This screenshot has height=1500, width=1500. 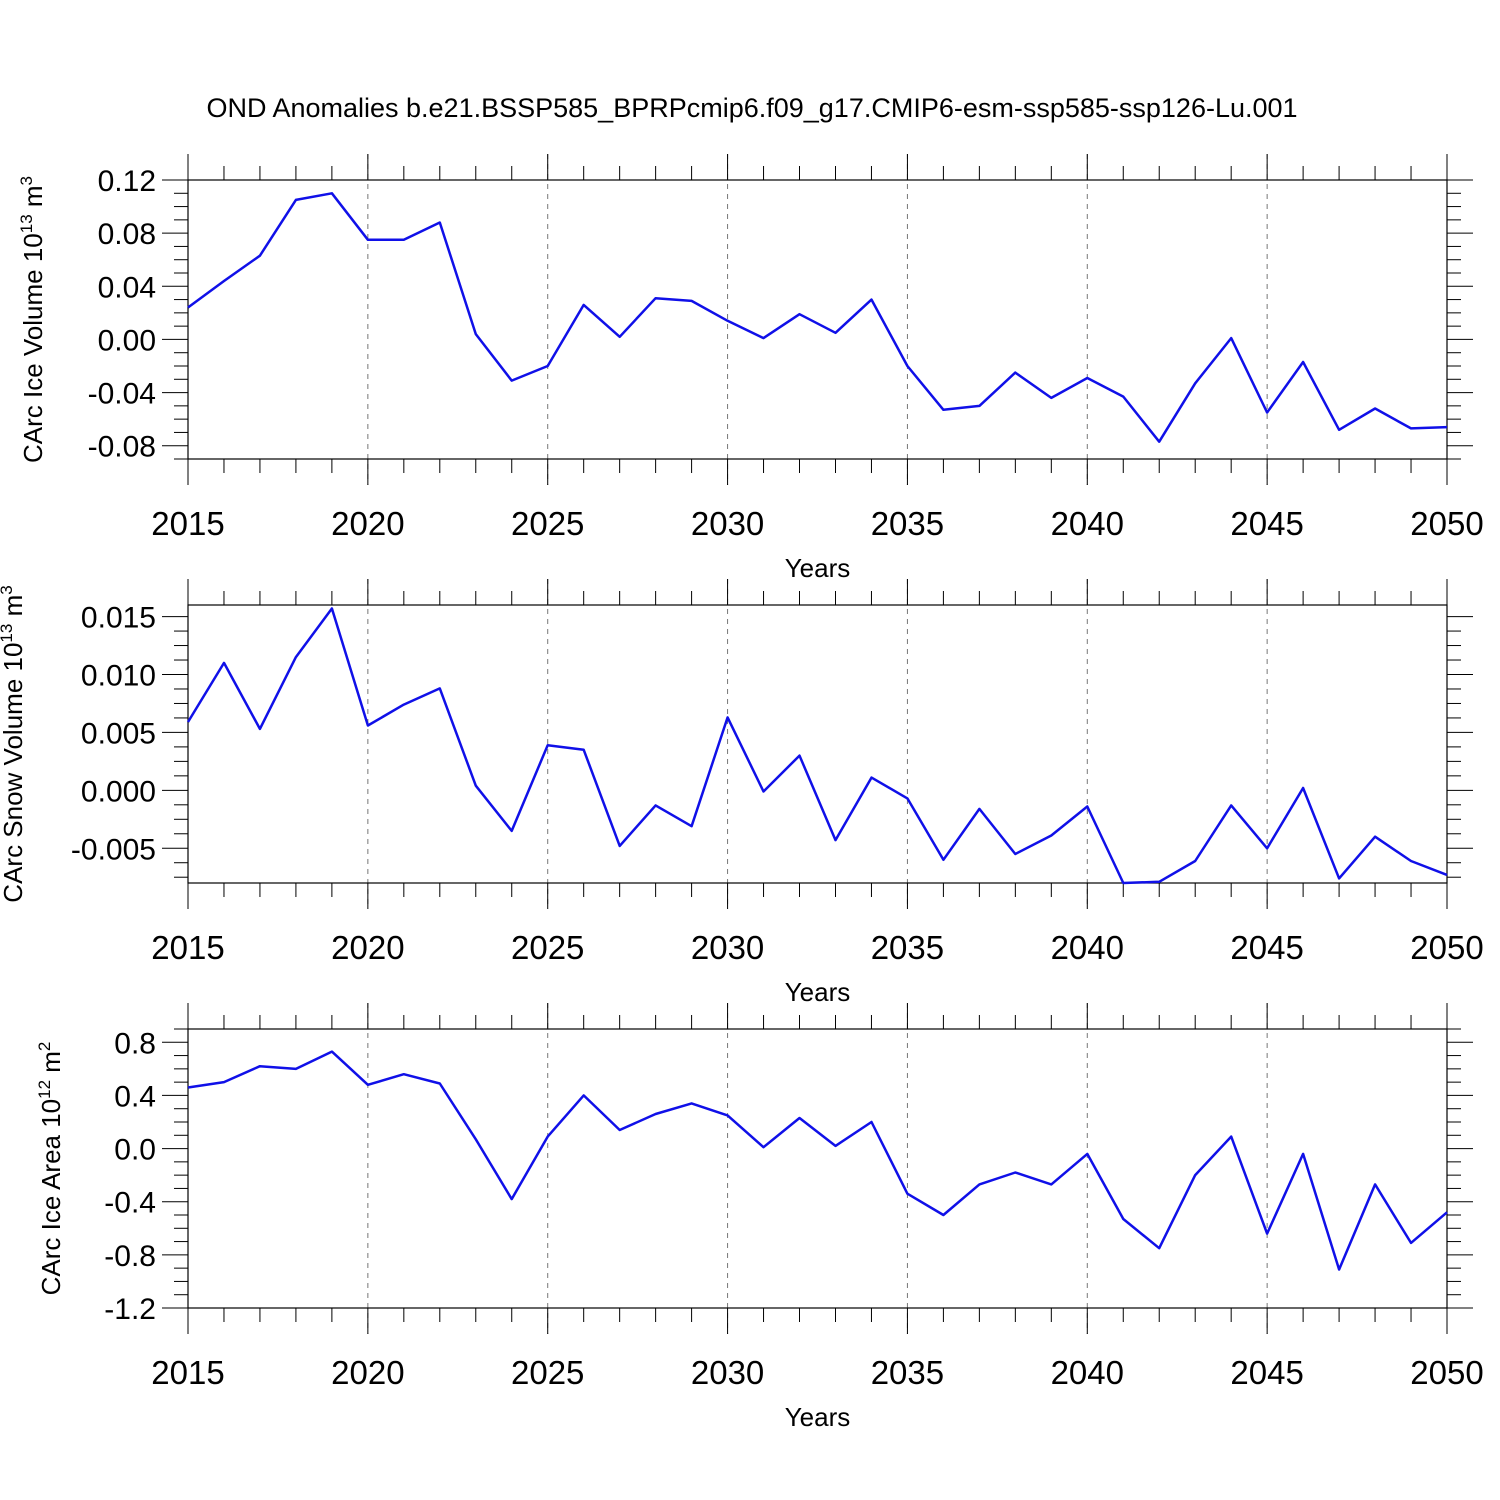 I want to click on y-tick-label: 0.04, so click(x=127, y=287).